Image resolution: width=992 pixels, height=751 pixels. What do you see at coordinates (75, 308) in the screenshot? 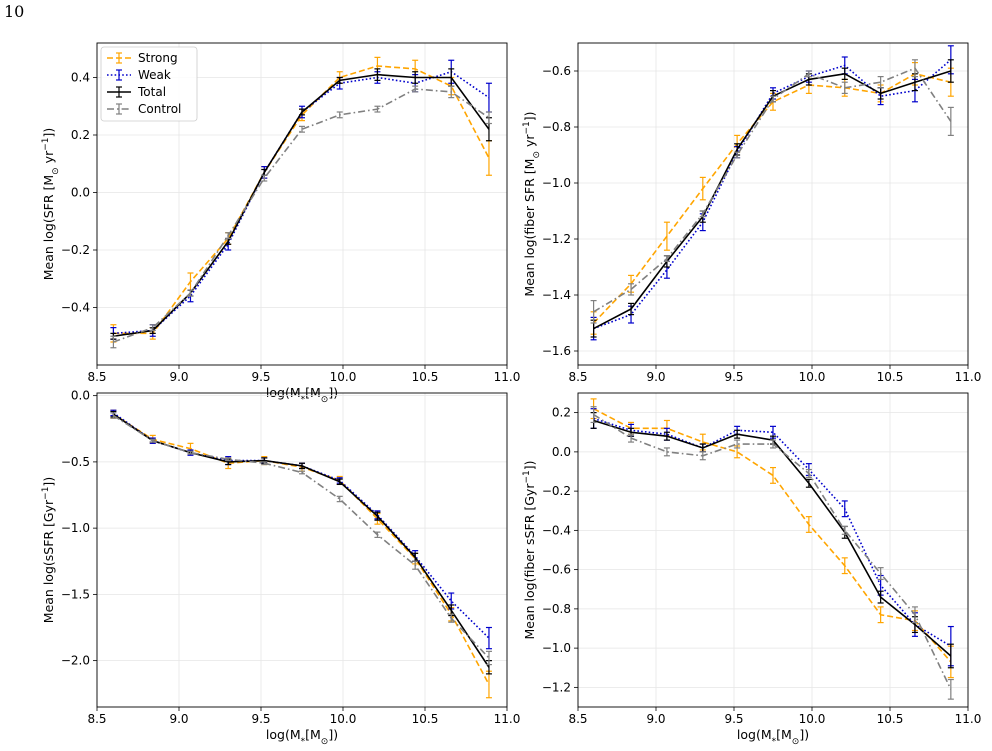
I see `y-tick-label: −0.4` at bounding box center [75, 308].